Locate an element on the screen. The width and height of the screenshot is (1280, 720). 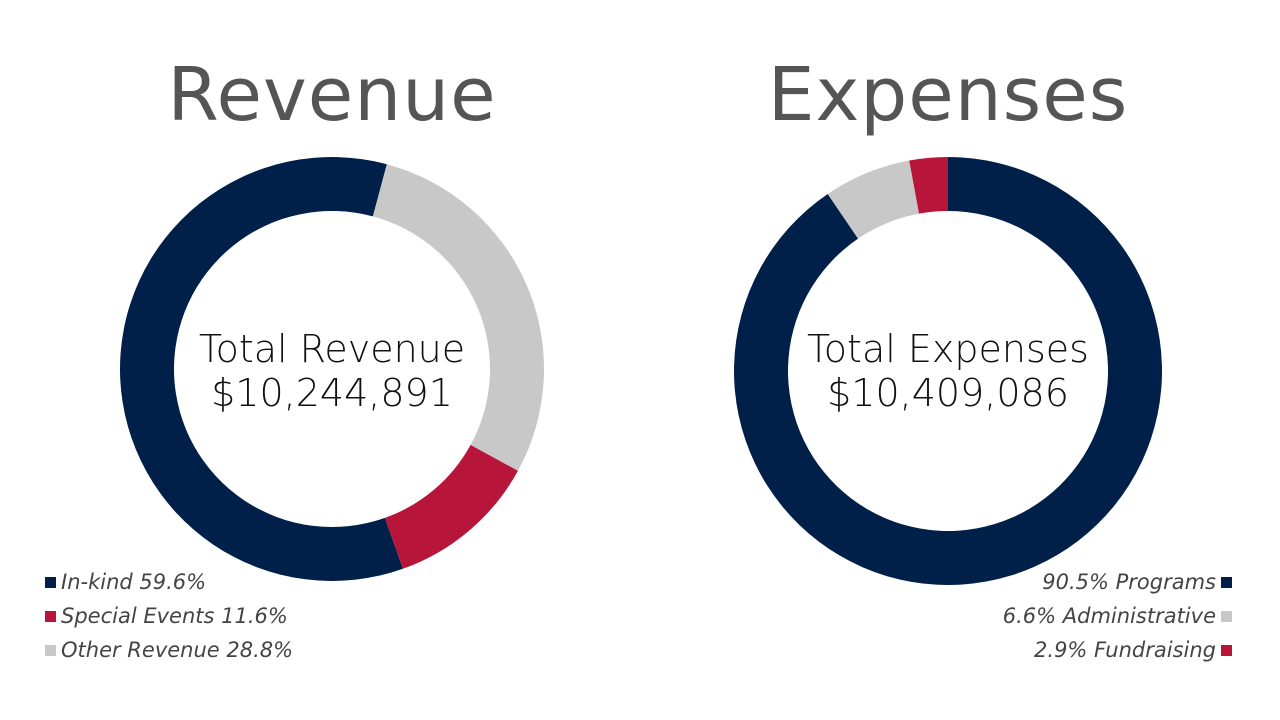
legend-item-fundraising: 2.9% Fundraising is located at coordinates (1117, 650).